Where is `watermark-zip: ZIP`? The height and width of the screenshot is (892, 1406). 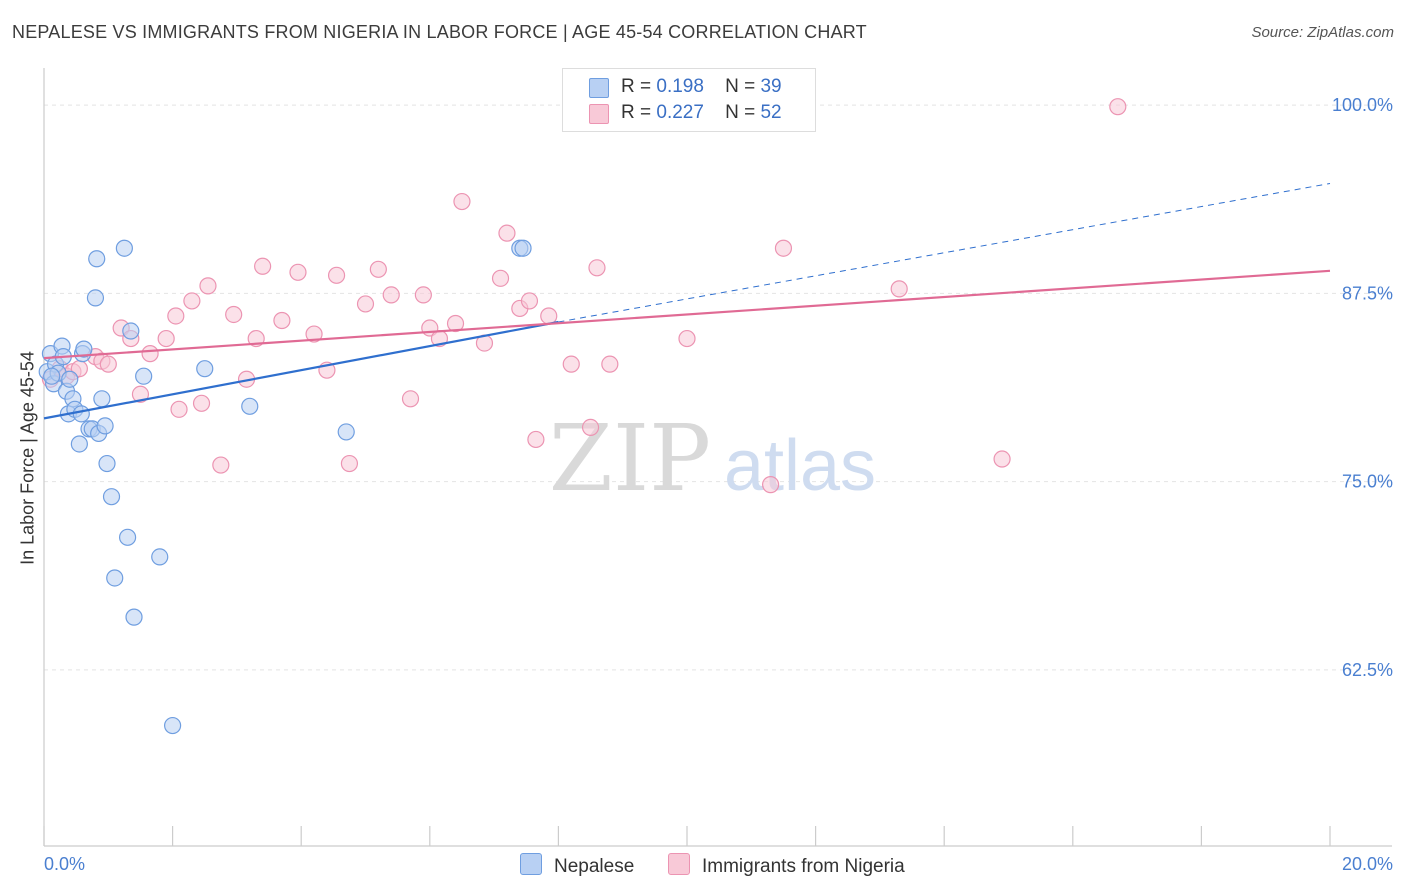
watermark-zip: ZIP is located at coordinates (630, 458).